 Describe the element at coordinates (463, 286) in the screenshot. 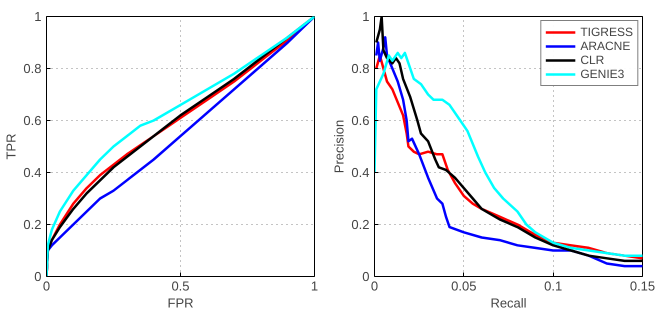

I see `x-tick-label: 0.05` at that location.